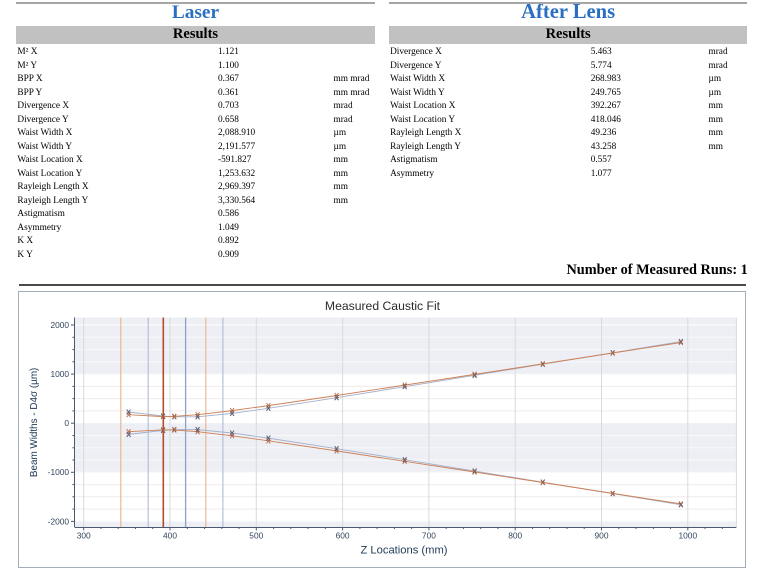 Image resolution: width=760 pixels, height=574 pixels. Describe the element at coordinates (59, 325) in the screenshot. I see `svg-text: 2000` at that location.